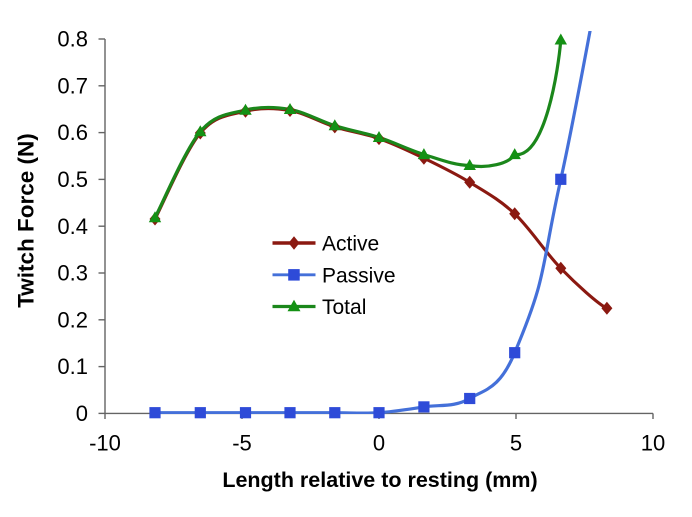 The image size is (692, 517). I want to click on svg-text: 0.5, so click(72, 179).